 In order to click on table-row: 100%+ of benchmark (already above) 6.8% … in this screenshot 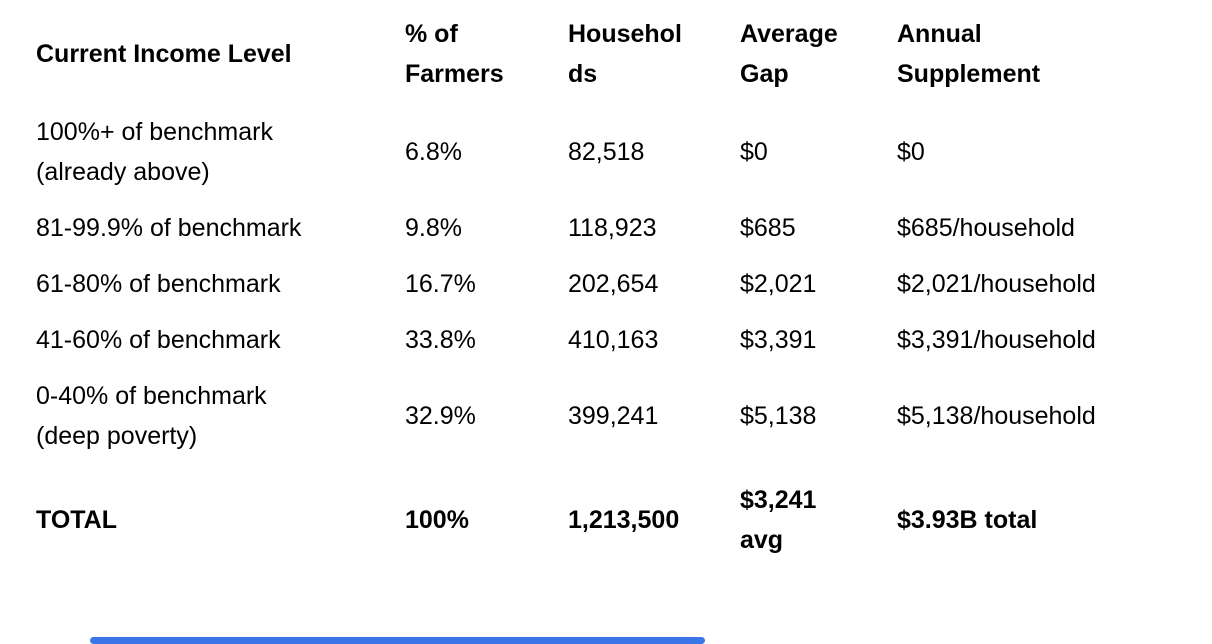, I will do `click(609, 152)`.